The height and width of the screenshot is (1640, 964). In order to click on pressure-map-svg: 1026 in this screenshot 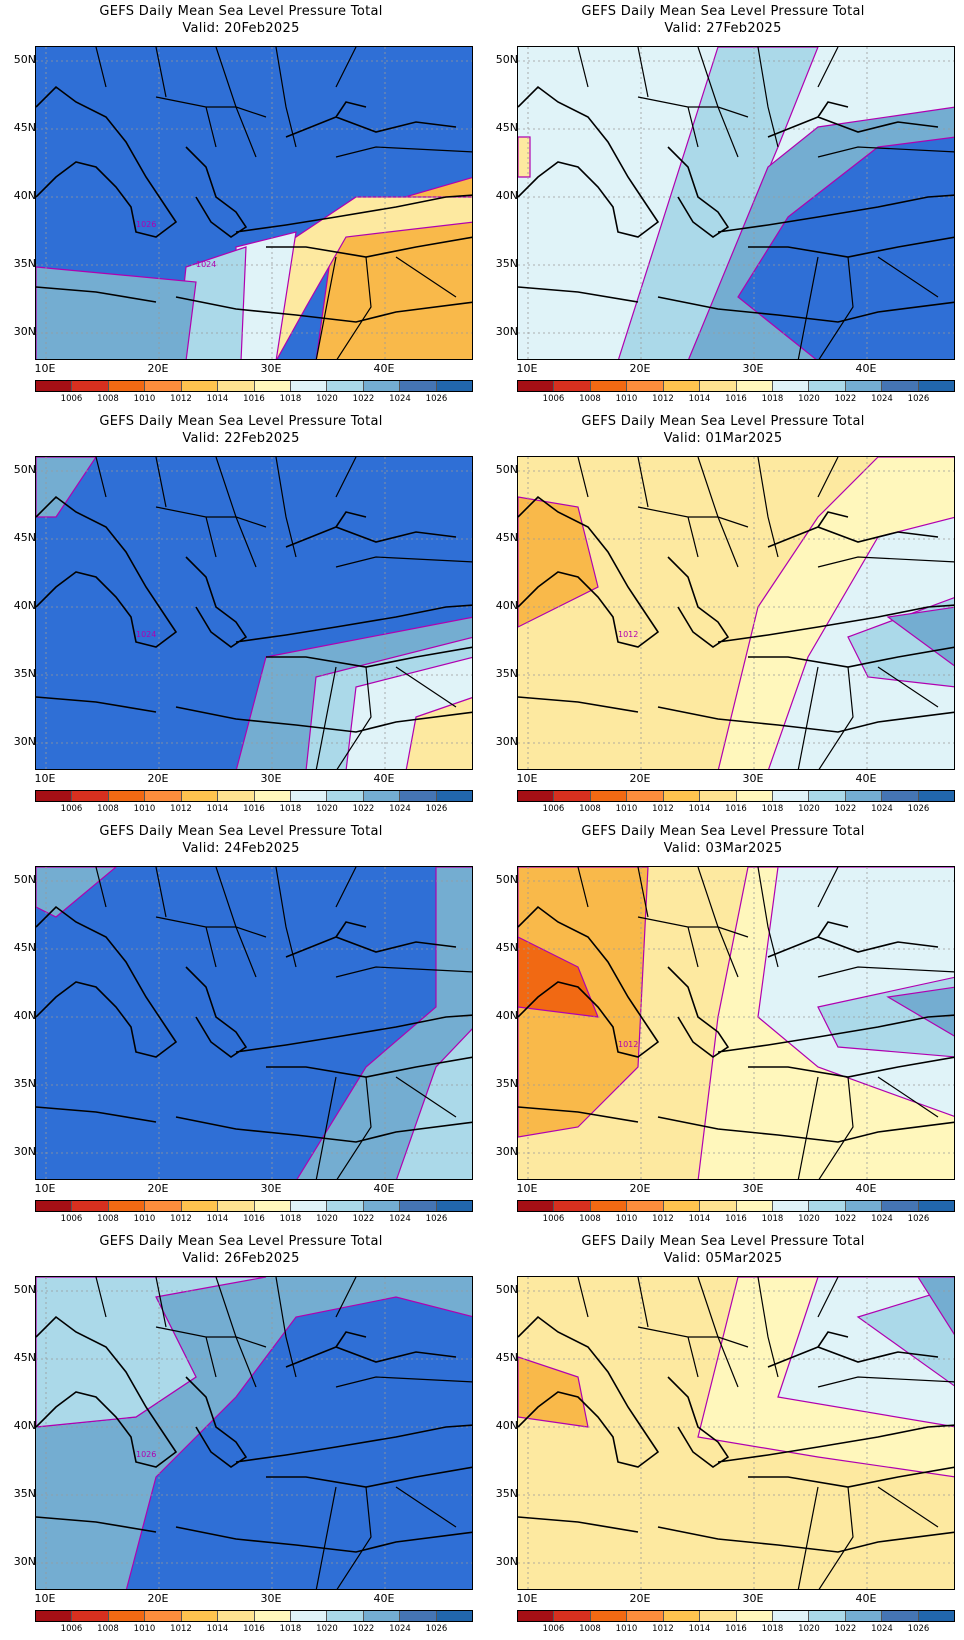, I will do `click(254, 1433)`.